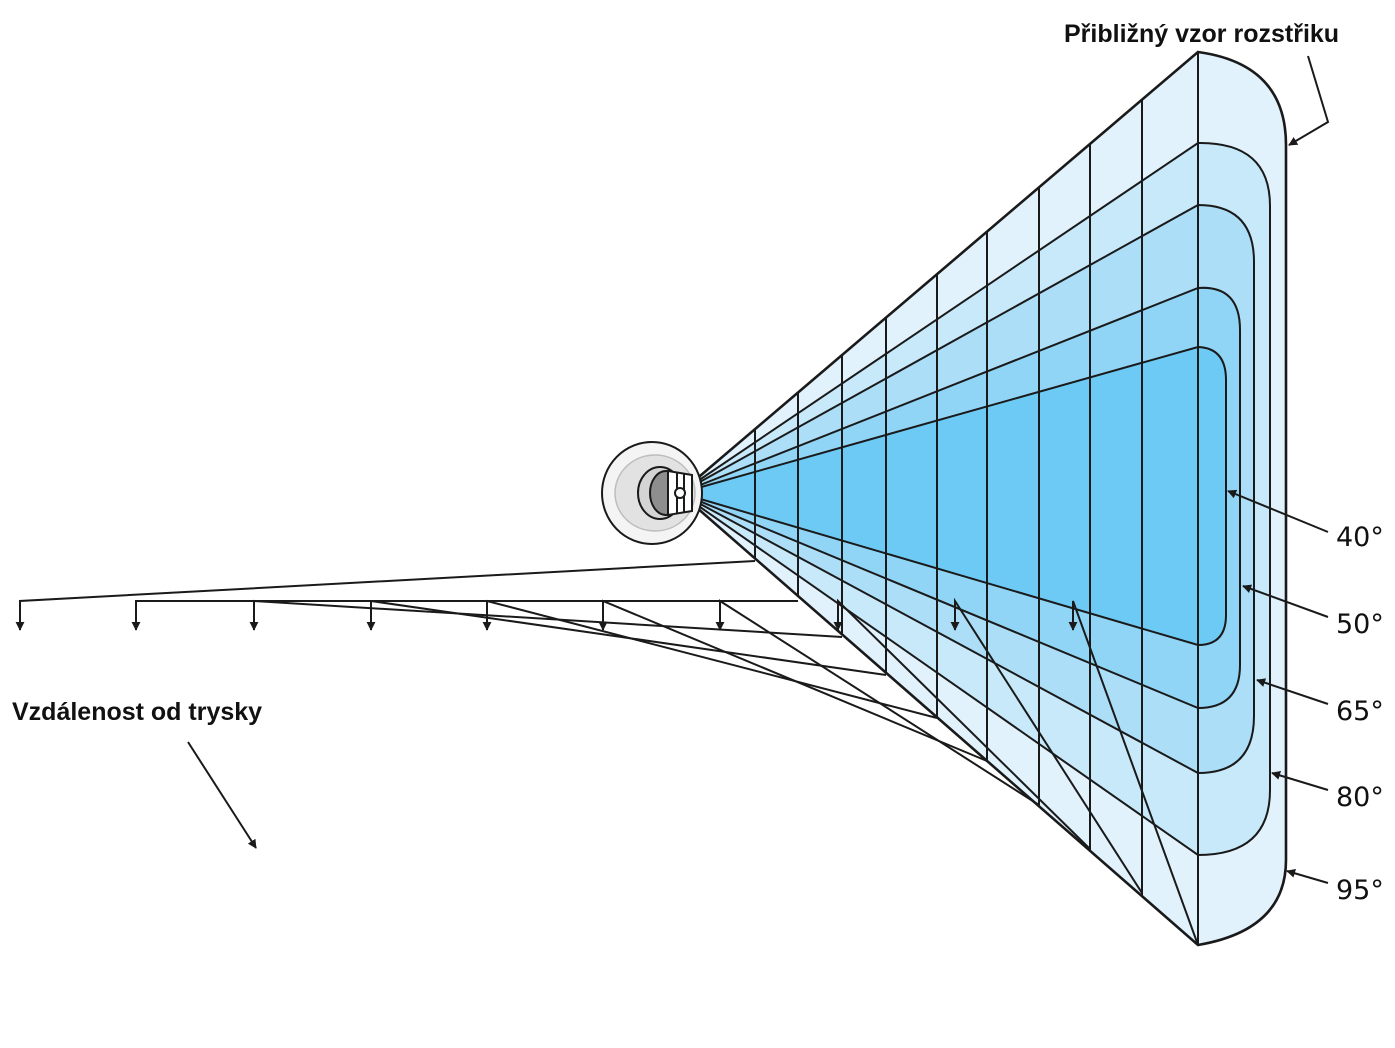  Describe the element at coordinates (1360, 624) in the screenshot. I see `angle-label-50: 50°` at that location.